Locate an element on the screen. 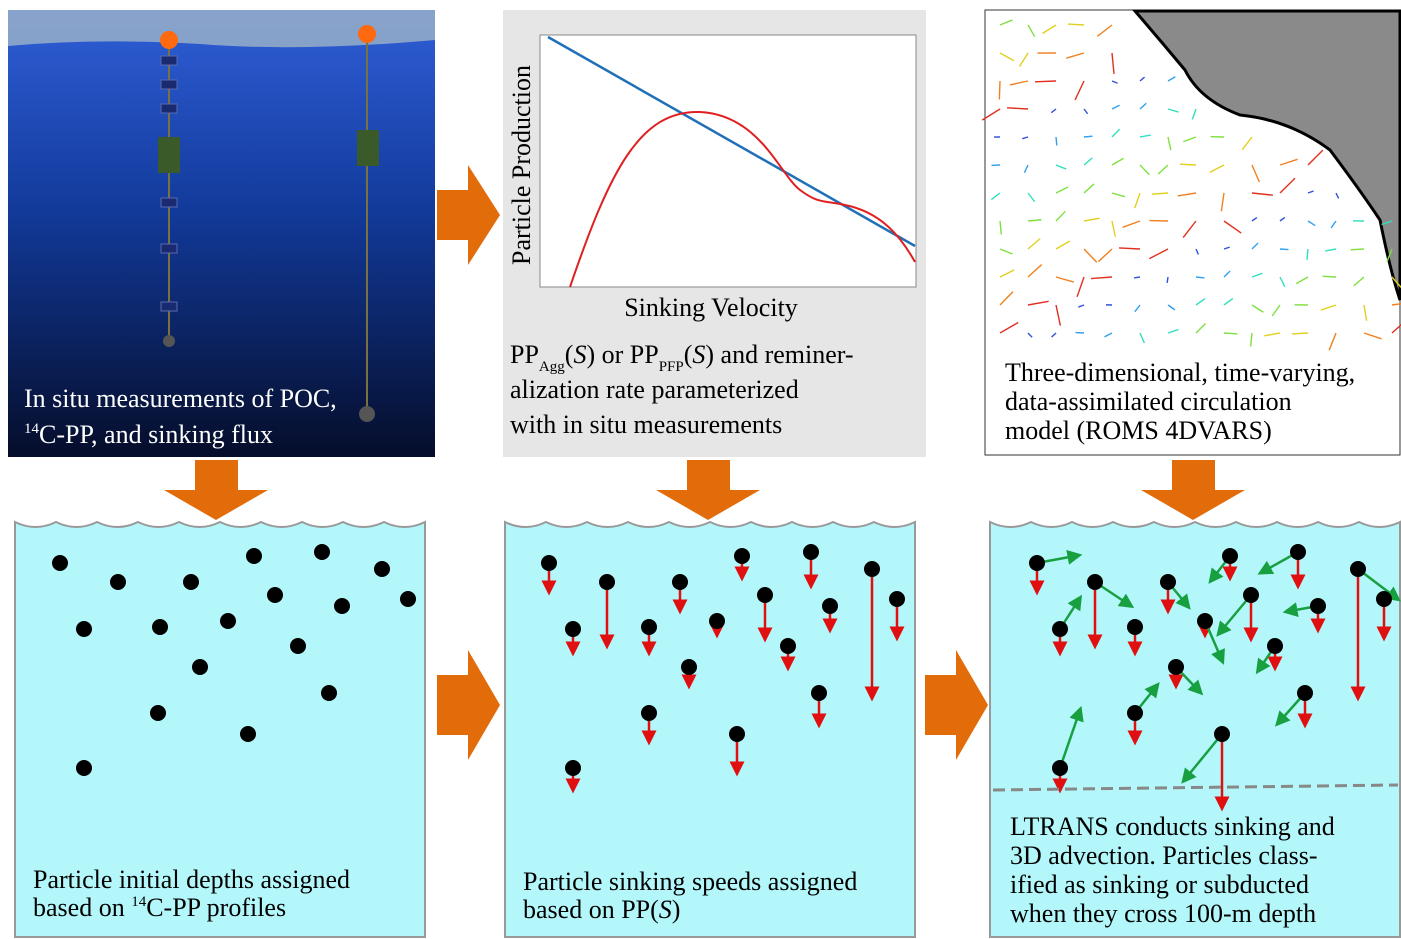  caption-line: with in situ measurements is located at coordinates (646, 424).